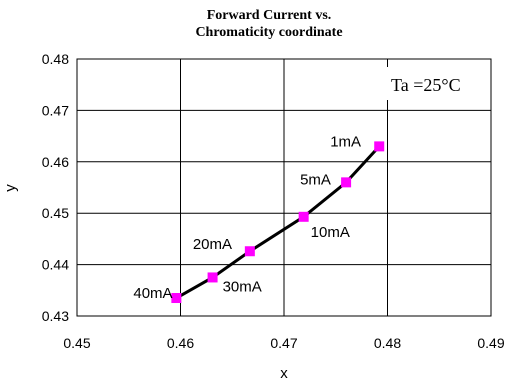  I want to click on x-tick-label: 0.46, so click(180, 343).